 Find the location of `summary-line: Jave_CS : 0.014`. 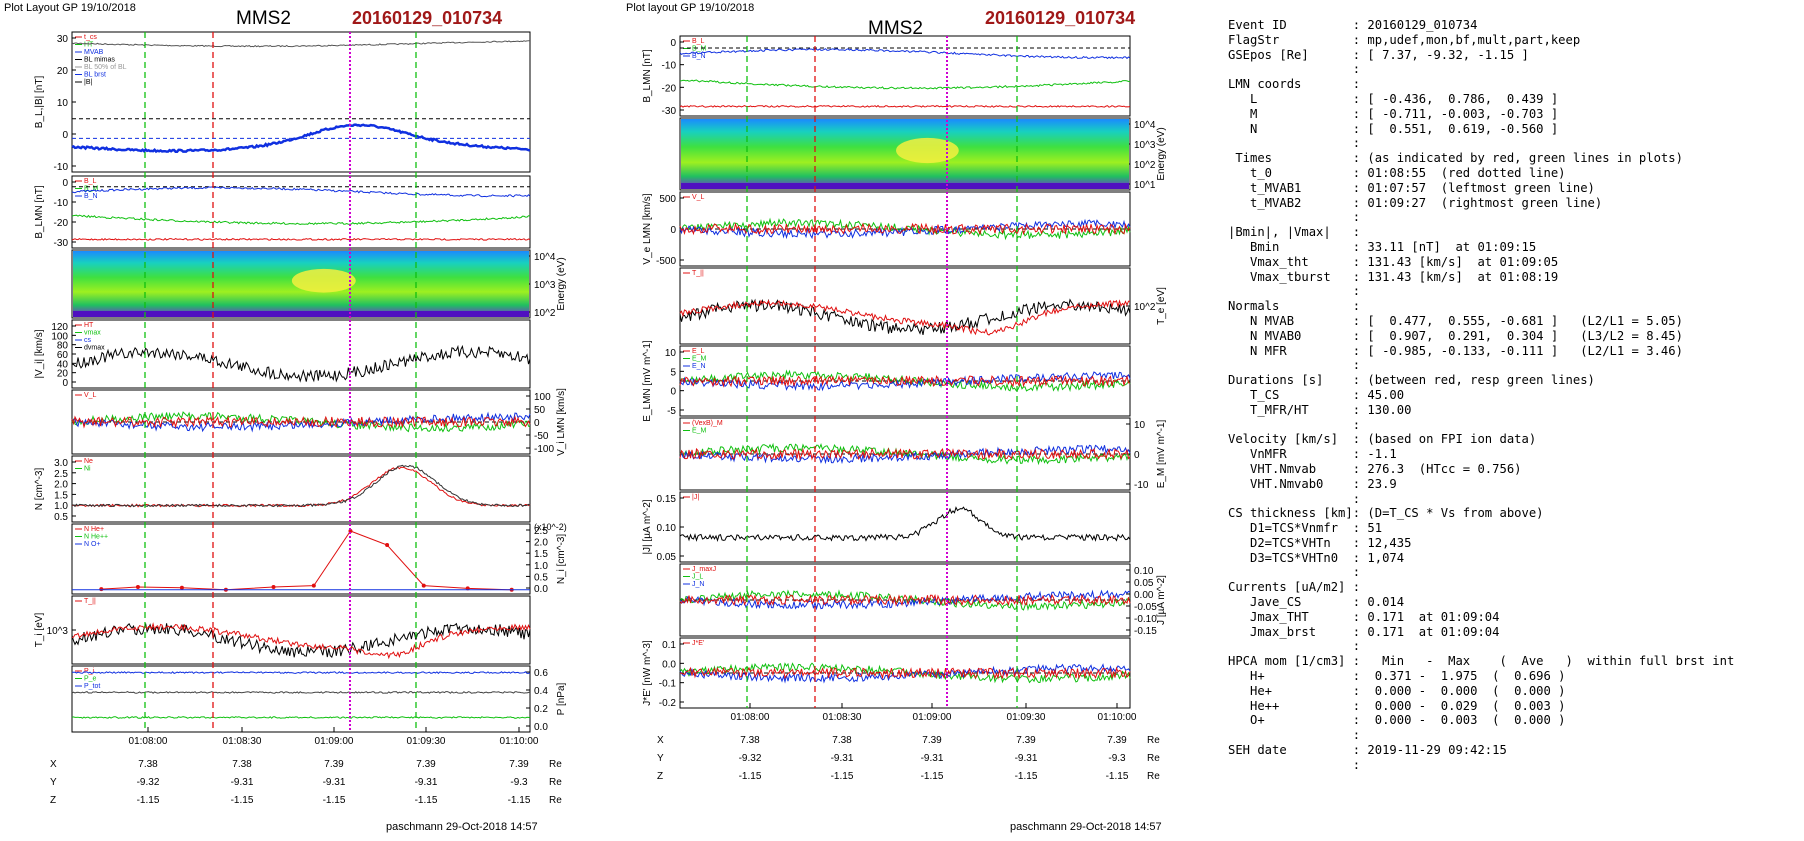

summary-line: Jave_CS : 0.014 is located at coordinates (1316, 602).